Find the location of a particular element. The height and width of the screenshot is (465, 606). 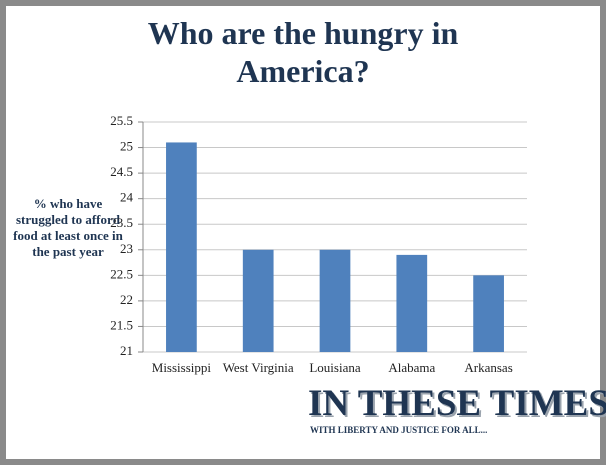

y-tick-label: 22.5 is located at coordinates (121, 273).